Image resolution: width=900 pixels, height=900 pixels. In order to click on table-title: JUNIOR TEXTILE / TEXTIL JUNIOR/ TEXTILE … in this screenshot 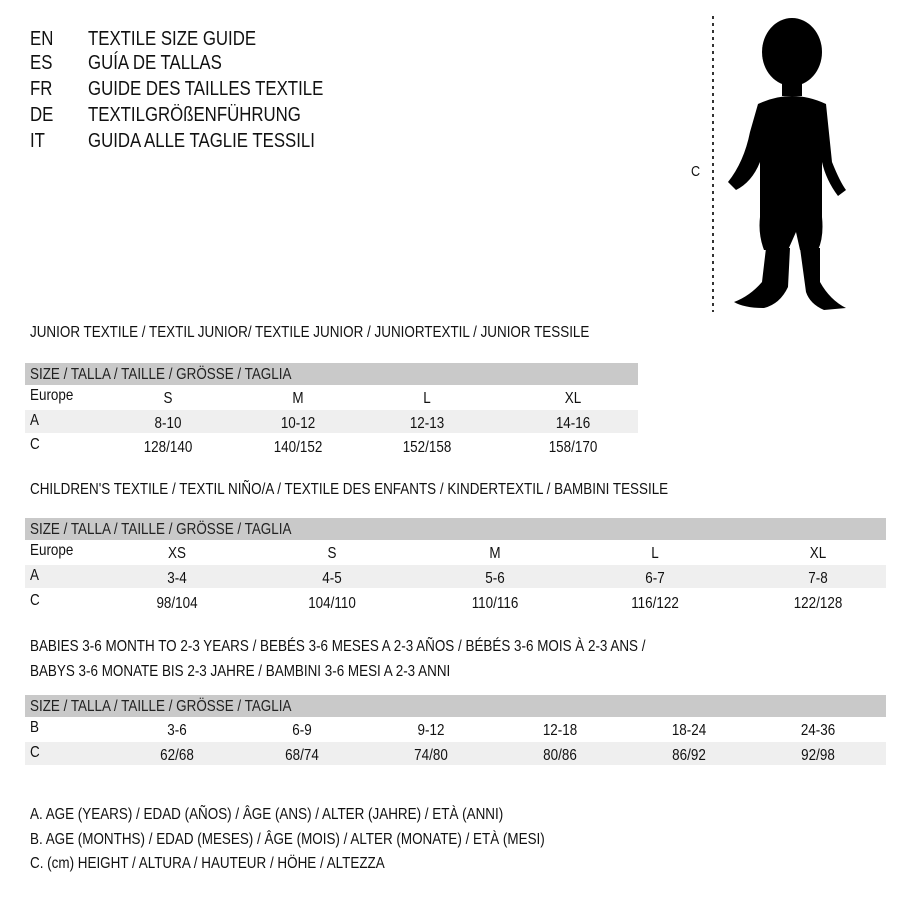, I will do `click(310, 332)`.